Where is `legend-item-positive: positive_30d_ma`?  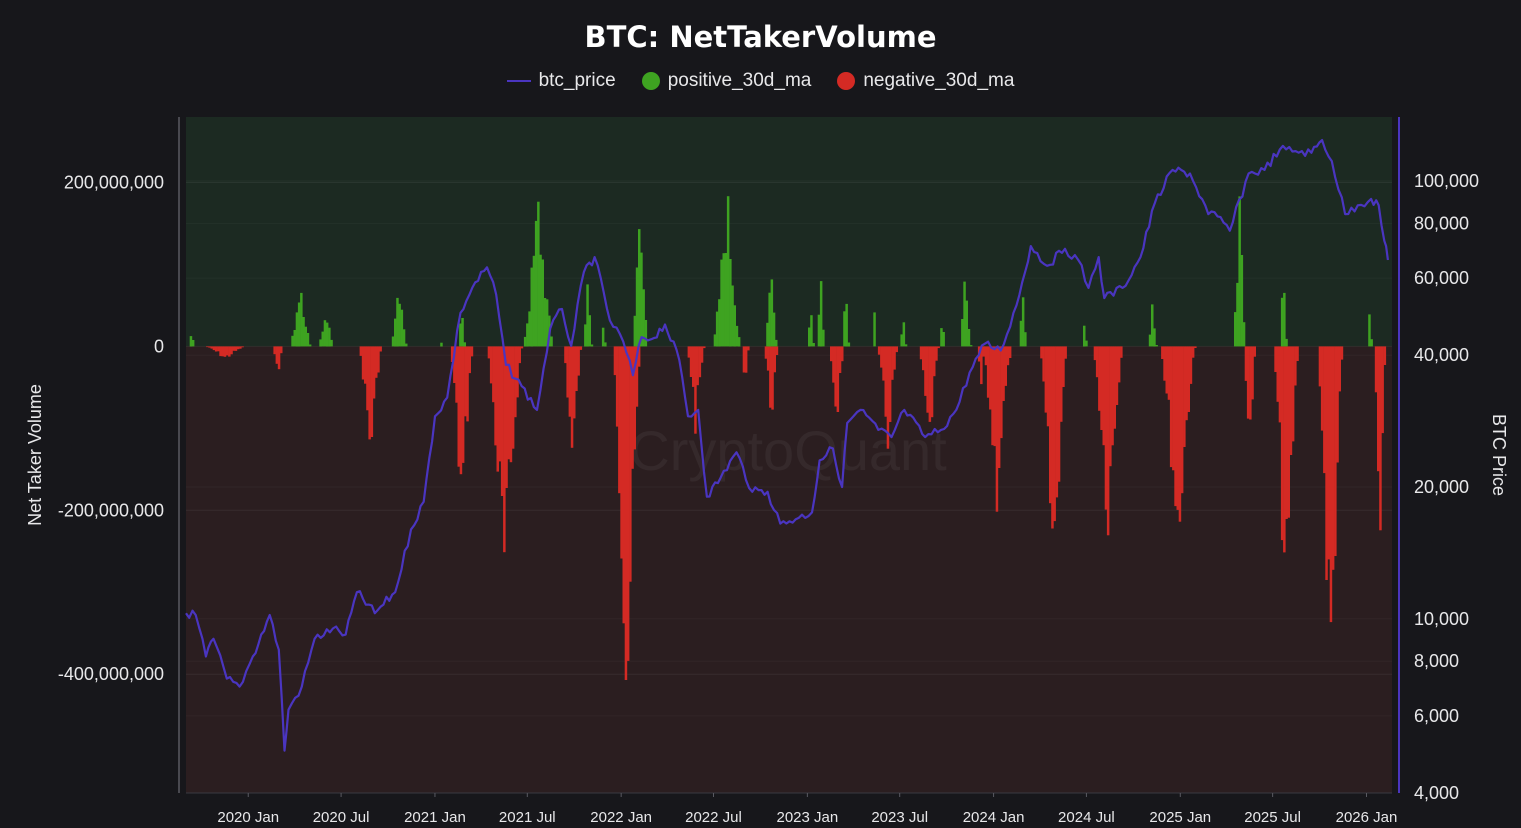
legend-item-positive: positive_30d_ma is located at coordinates (726, 81).